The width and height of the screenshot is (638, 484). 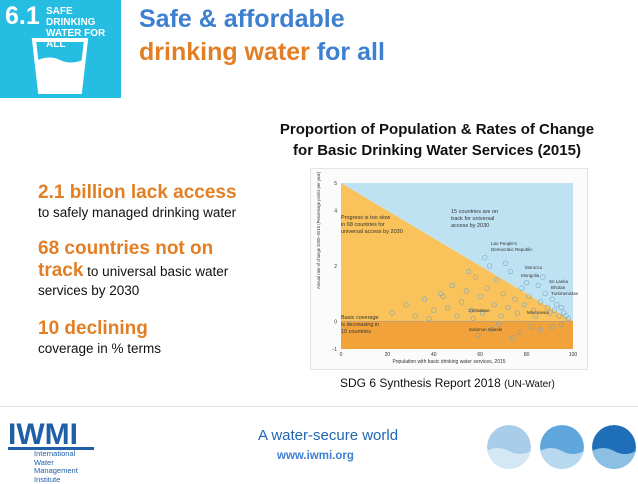 I want to click on y-tick-label: -1, so click(x=335, y=350).